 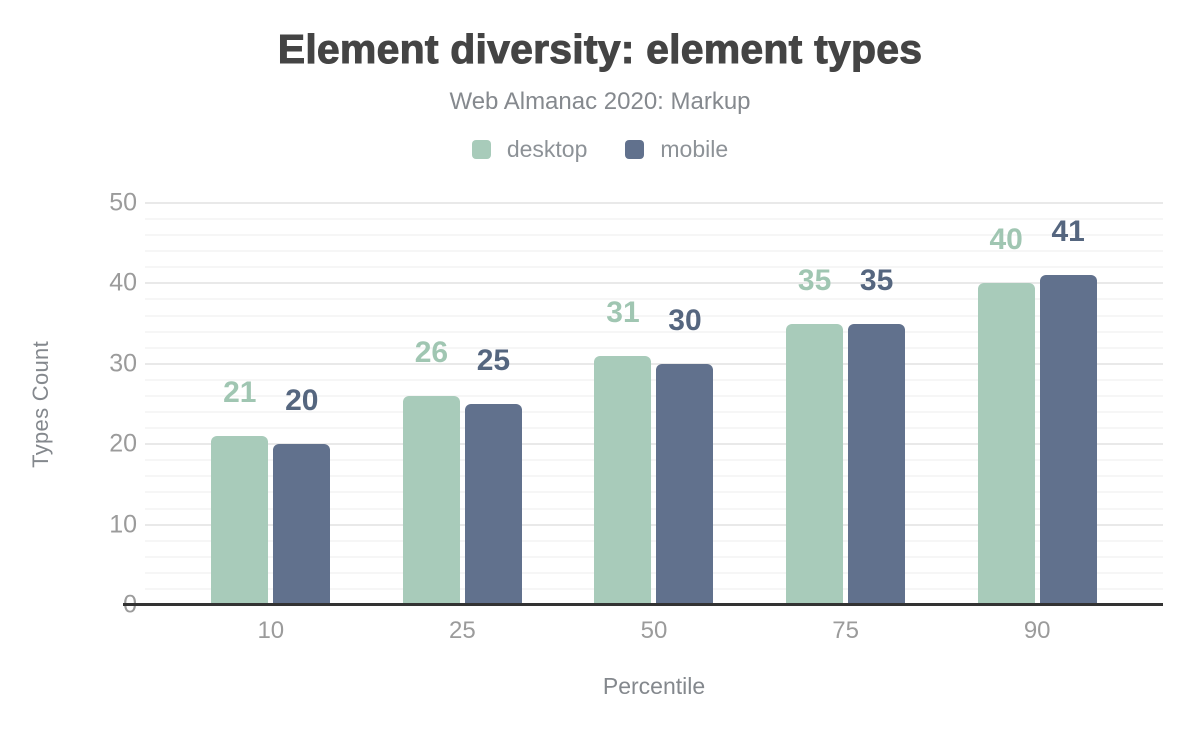 What do you see at coordinates (431, 471) in the screenshot?
I see `desktop-bar-p25: 26` at bounding box center [431, 471].